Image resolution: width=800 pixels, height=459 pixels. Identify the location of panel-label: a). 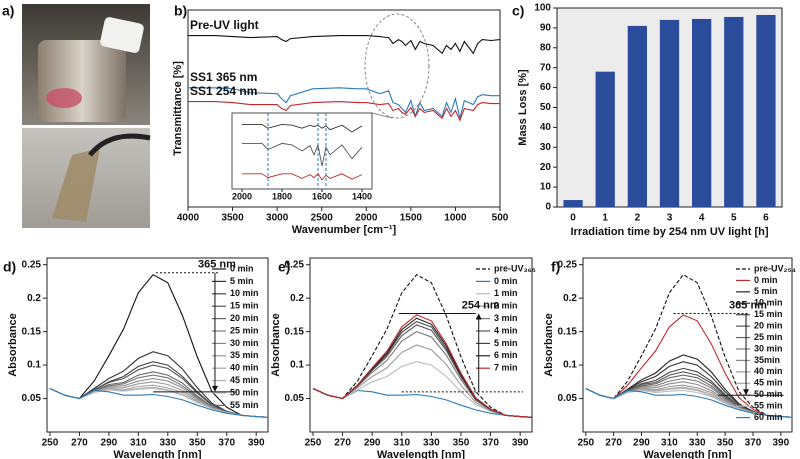
(8, 11).